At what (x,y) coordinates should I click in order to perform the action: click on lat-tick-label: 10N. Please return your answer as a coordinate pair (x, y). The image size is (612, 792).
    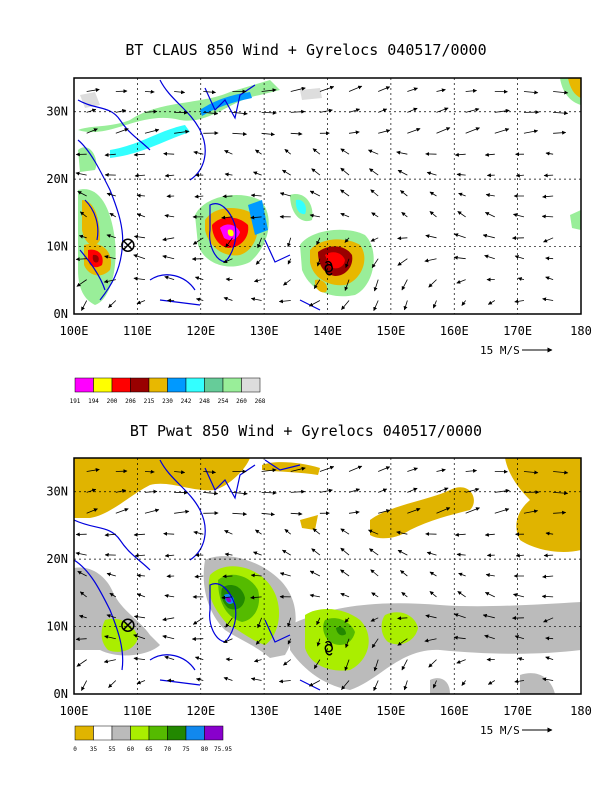
    Looking at the image, I should click on (57, 247).